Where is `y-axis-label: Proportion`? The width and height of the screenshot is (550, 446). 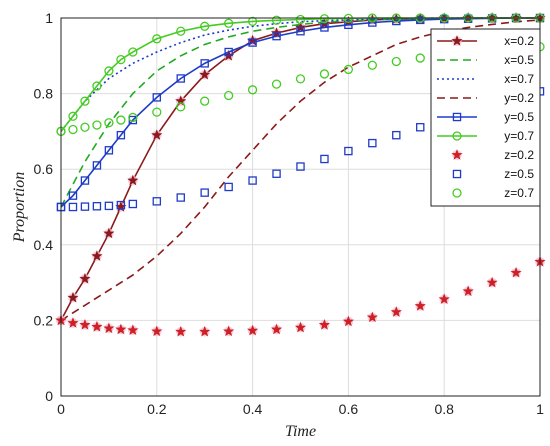 y-axis-label: Proportion is located at coordinates (19, 208).